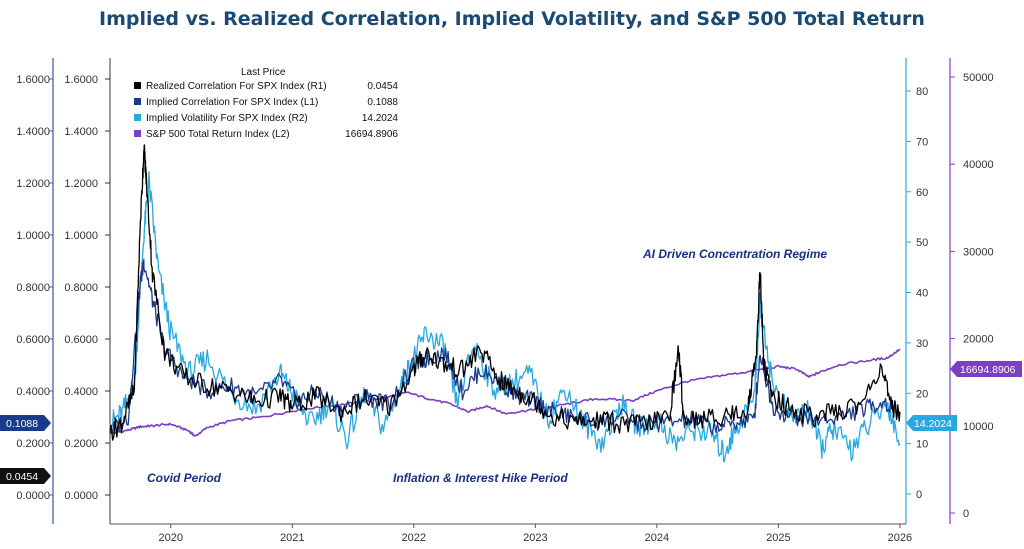 This screenshot has width=1024, height=549. Describe the element at coordinates (22, 477) in the screenshot. I see `flag-realized-corr-text: 0.0454` at that location.